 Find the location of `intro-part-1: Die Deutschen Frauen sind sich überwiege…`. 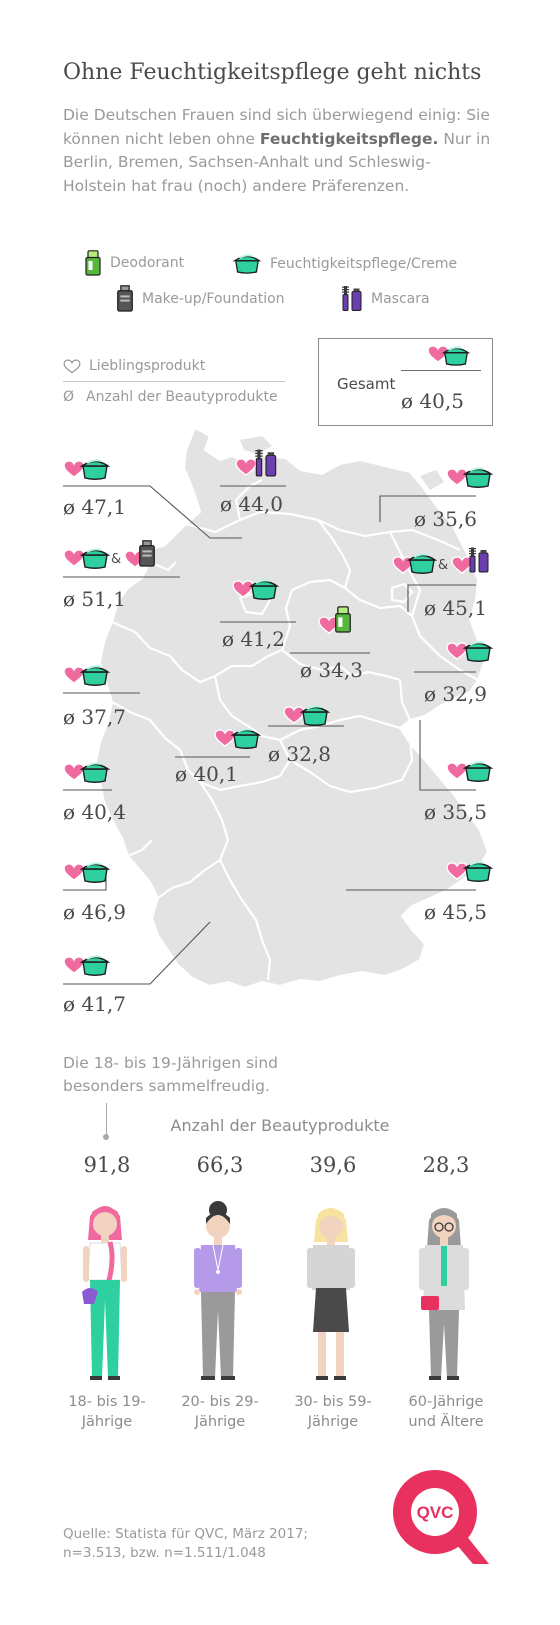

intro-part-1: Die Deutschen Frauen sind sich überwiege… is located at coordinates (276, 127).